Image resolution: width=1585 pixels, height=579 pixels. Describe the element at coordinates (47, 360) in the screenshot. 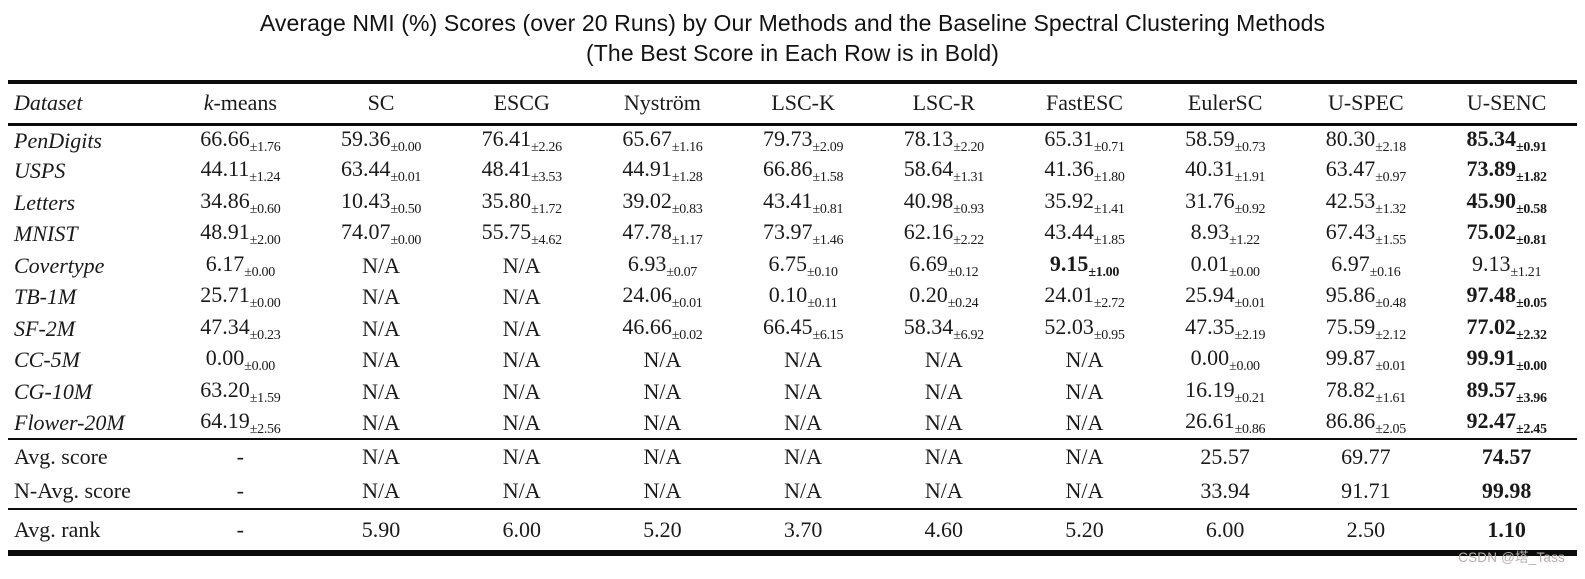

I see `dataset-name: CC-5M` at that location.